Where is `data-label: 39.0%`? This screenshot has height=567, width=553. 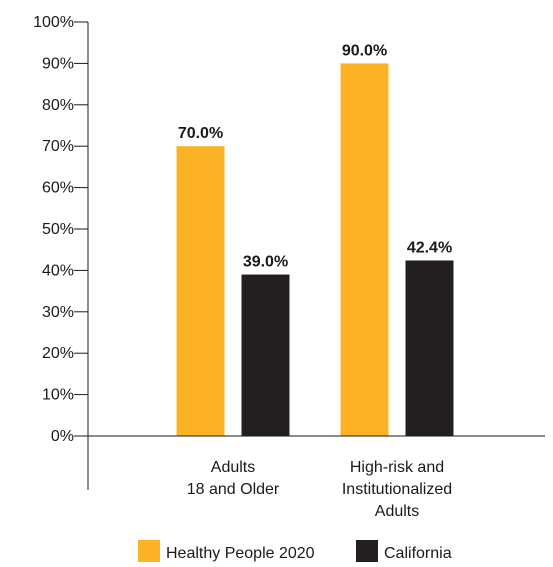
data-label: 39.0% is located at coordinates (265, 262).